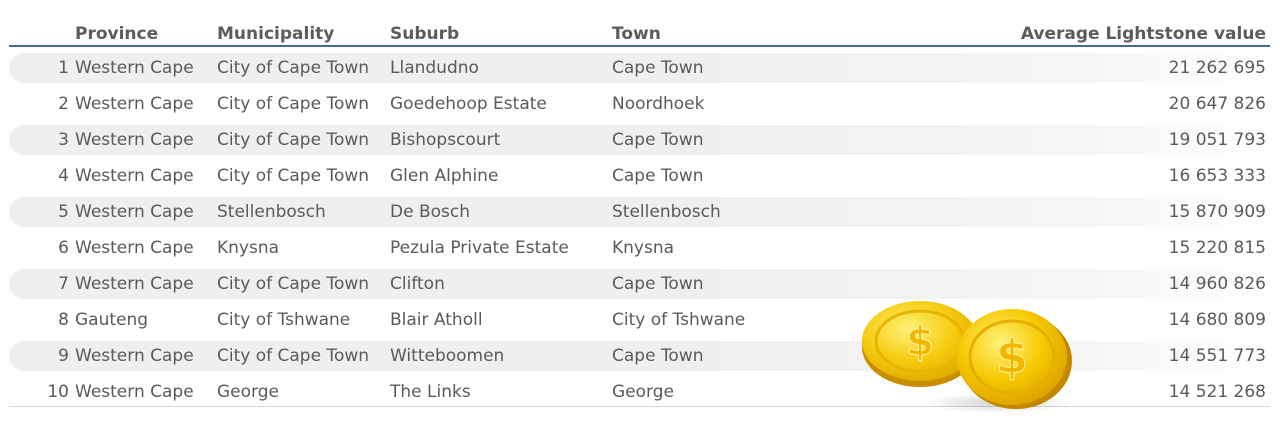  I want to click on suburb-cell: Blair Atholl, so click(436, 320).